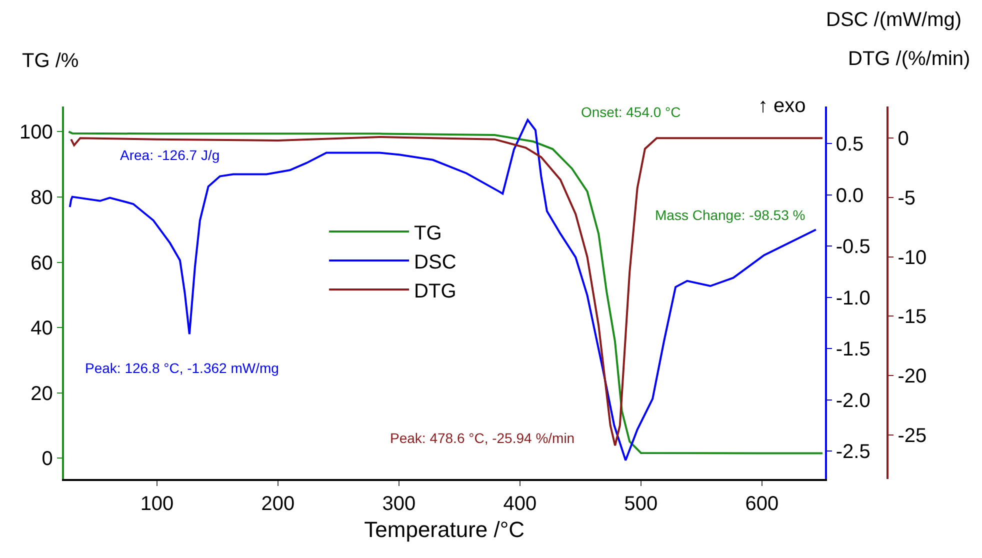 The width and height of the screenshot is (982, 558). What do you see at coordinates (278, 503) in the screenshot?
I see `x-tick-label: 200` at bounding box center [278, 503].